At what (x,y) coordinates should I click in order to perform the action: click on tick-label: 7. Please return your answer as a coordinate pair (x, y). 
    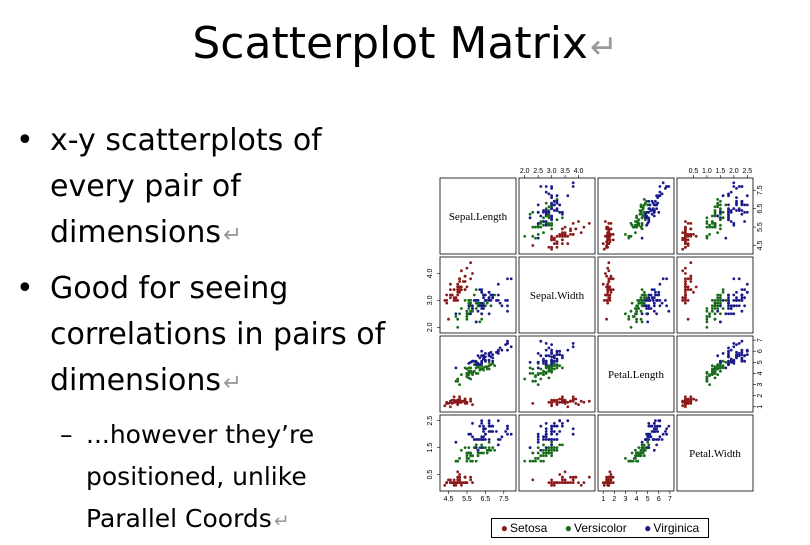
    Looking at the image, I should click on (670, 499).